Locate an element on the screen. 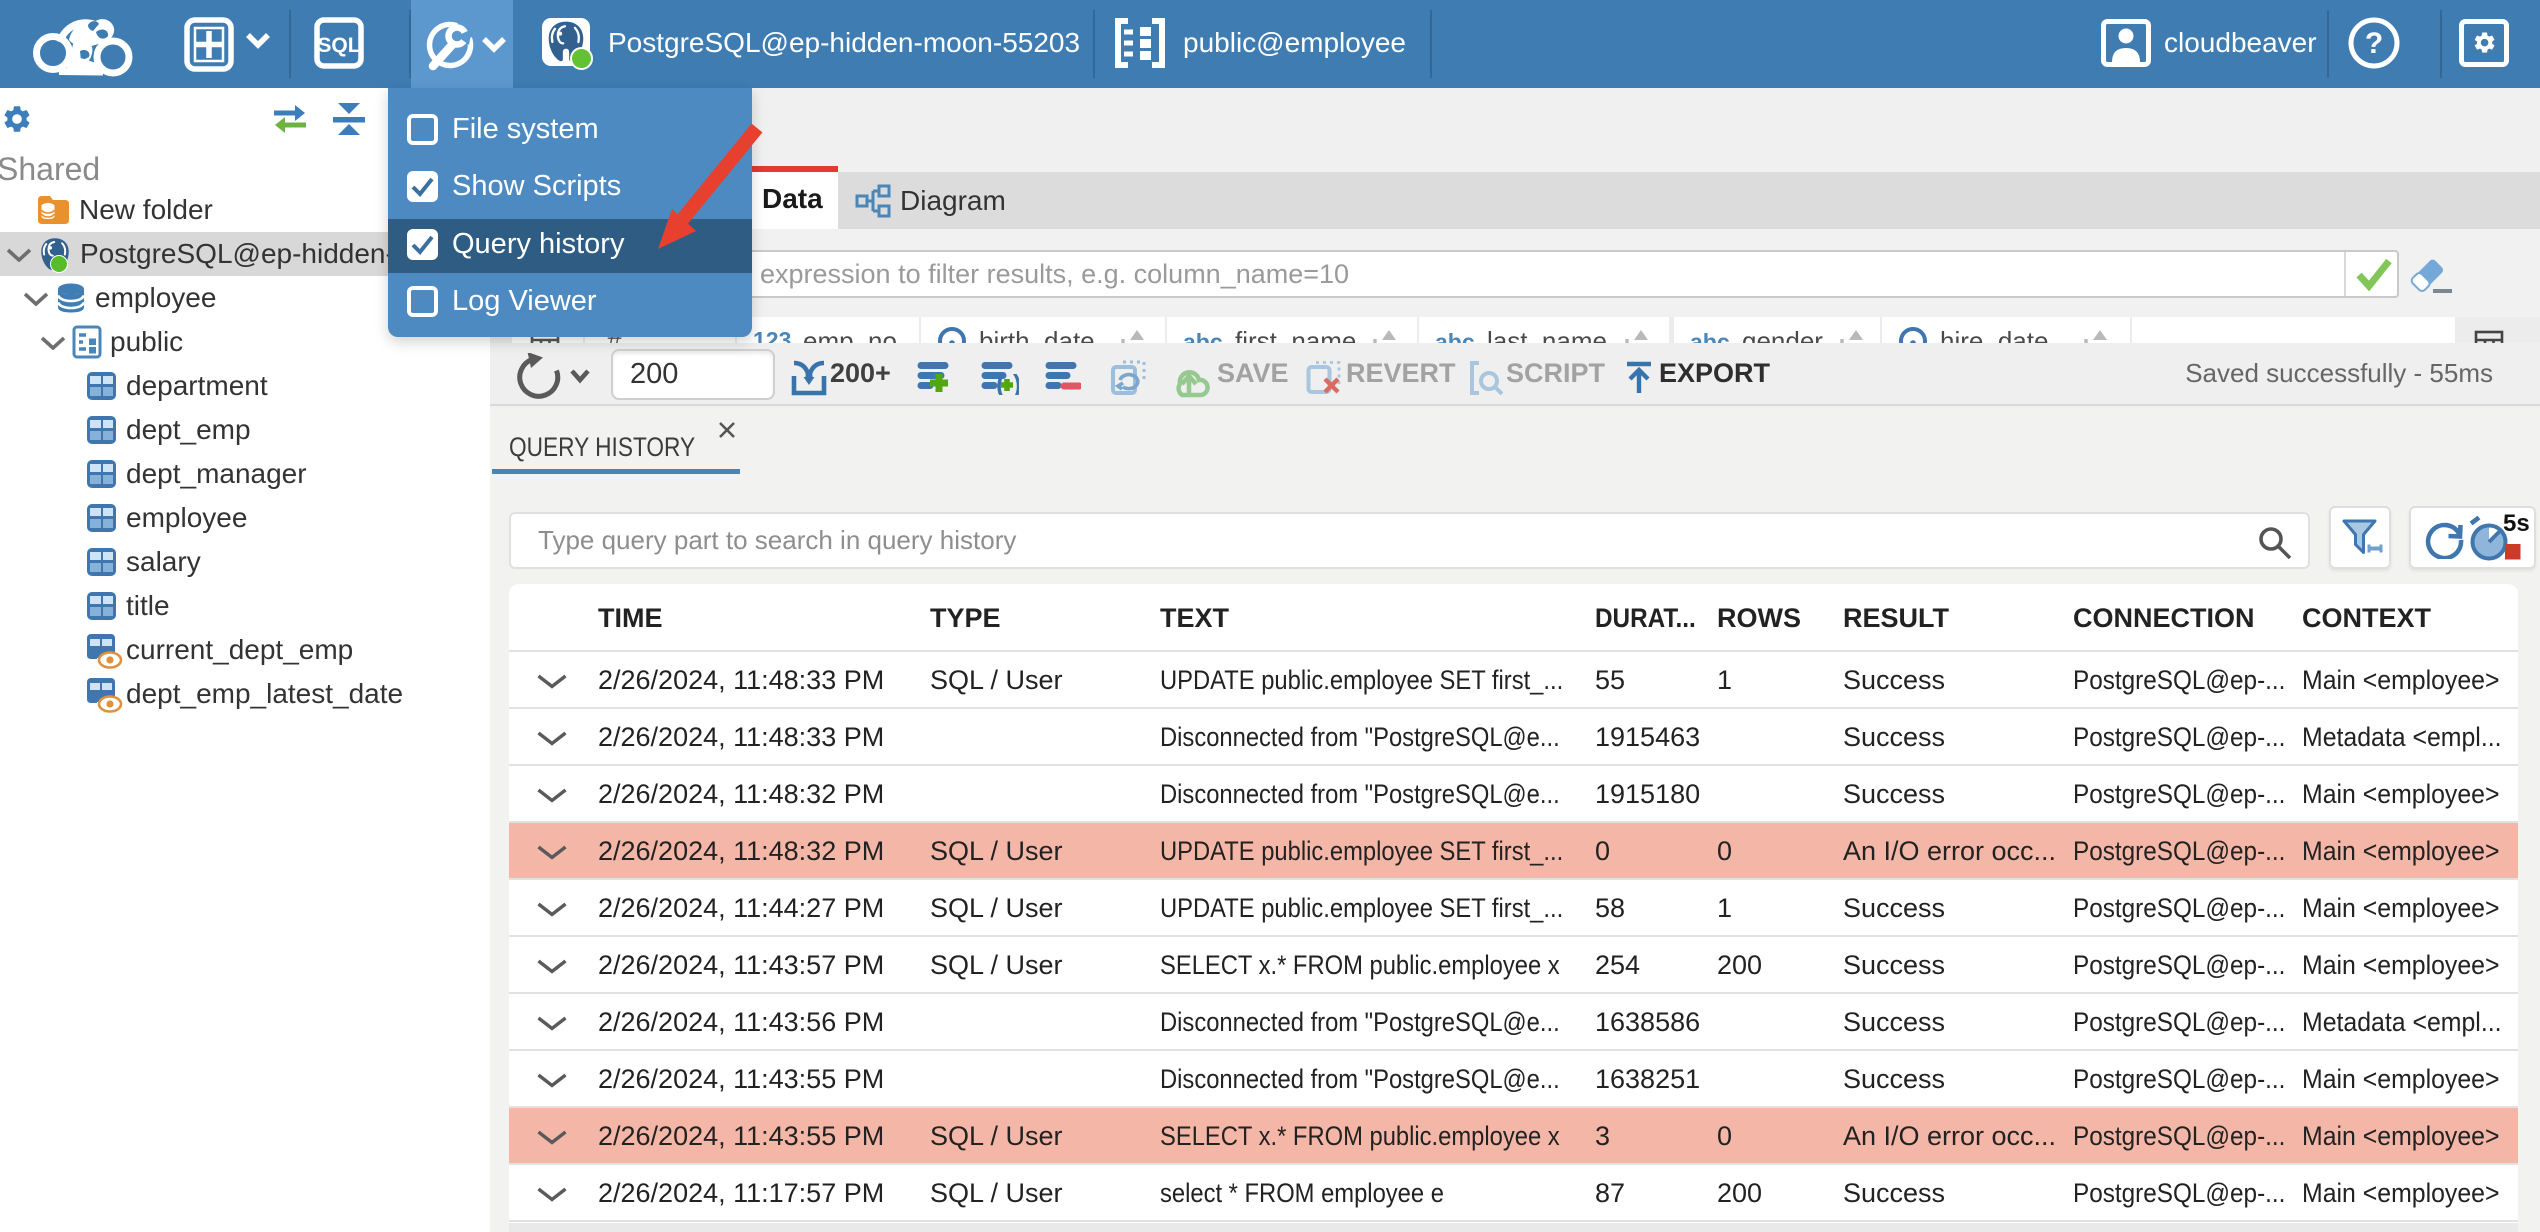 Image resolution: width=2540 pixels, height=1232 pixels. svg-text: SQL is located at coordinates (338, 45).